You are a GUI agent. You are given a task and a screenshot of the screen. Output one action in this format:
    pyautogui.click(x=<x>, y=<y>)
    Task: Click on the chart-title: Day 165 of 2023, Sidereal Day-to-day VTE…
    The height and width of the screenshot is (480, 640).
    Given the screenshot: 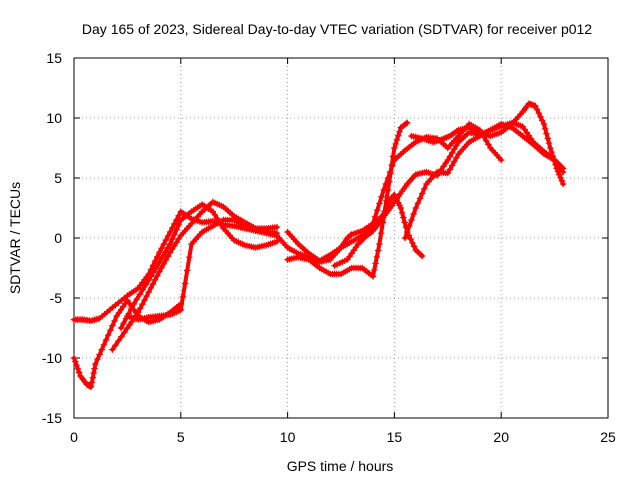 What is the action you would take?
    pyautogui.click(x=337, y=29)
    